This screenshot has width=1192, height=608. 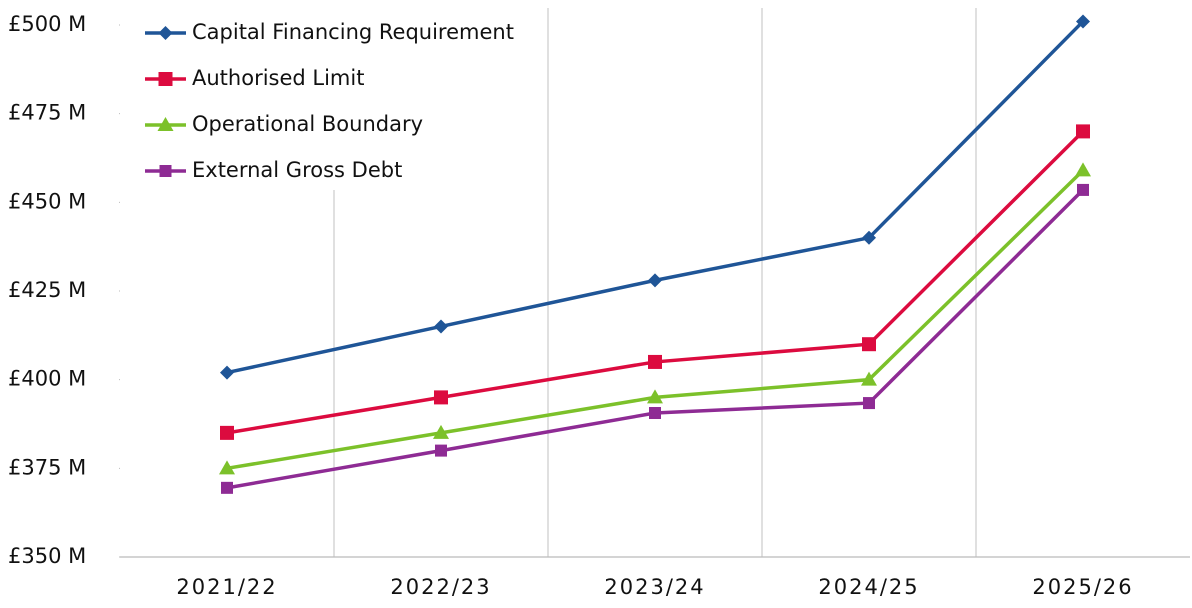 I want to click on legend-label: Authorised Limit, so click(x=278, y=78).